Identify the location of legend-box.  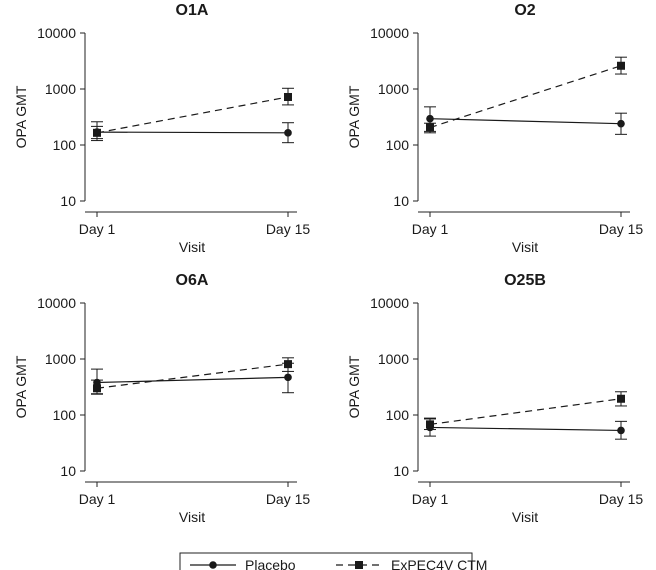
(326, 561).